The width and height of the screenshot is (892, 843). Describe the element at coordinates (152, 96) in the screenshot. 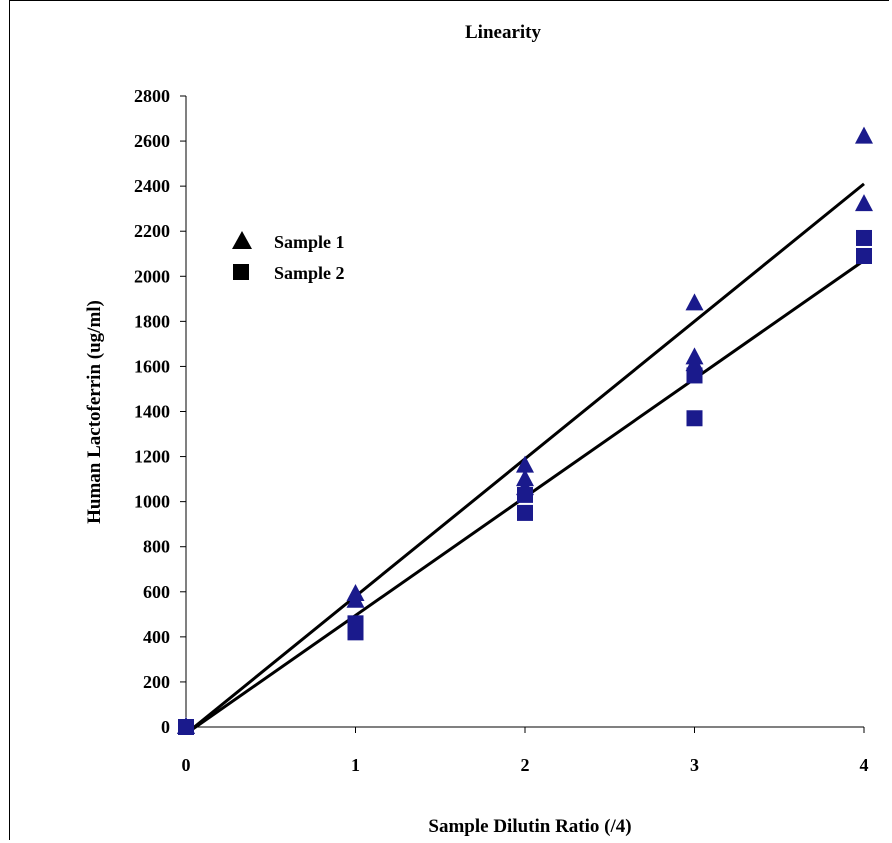

I see `y-tick-label: 2800` at that location.